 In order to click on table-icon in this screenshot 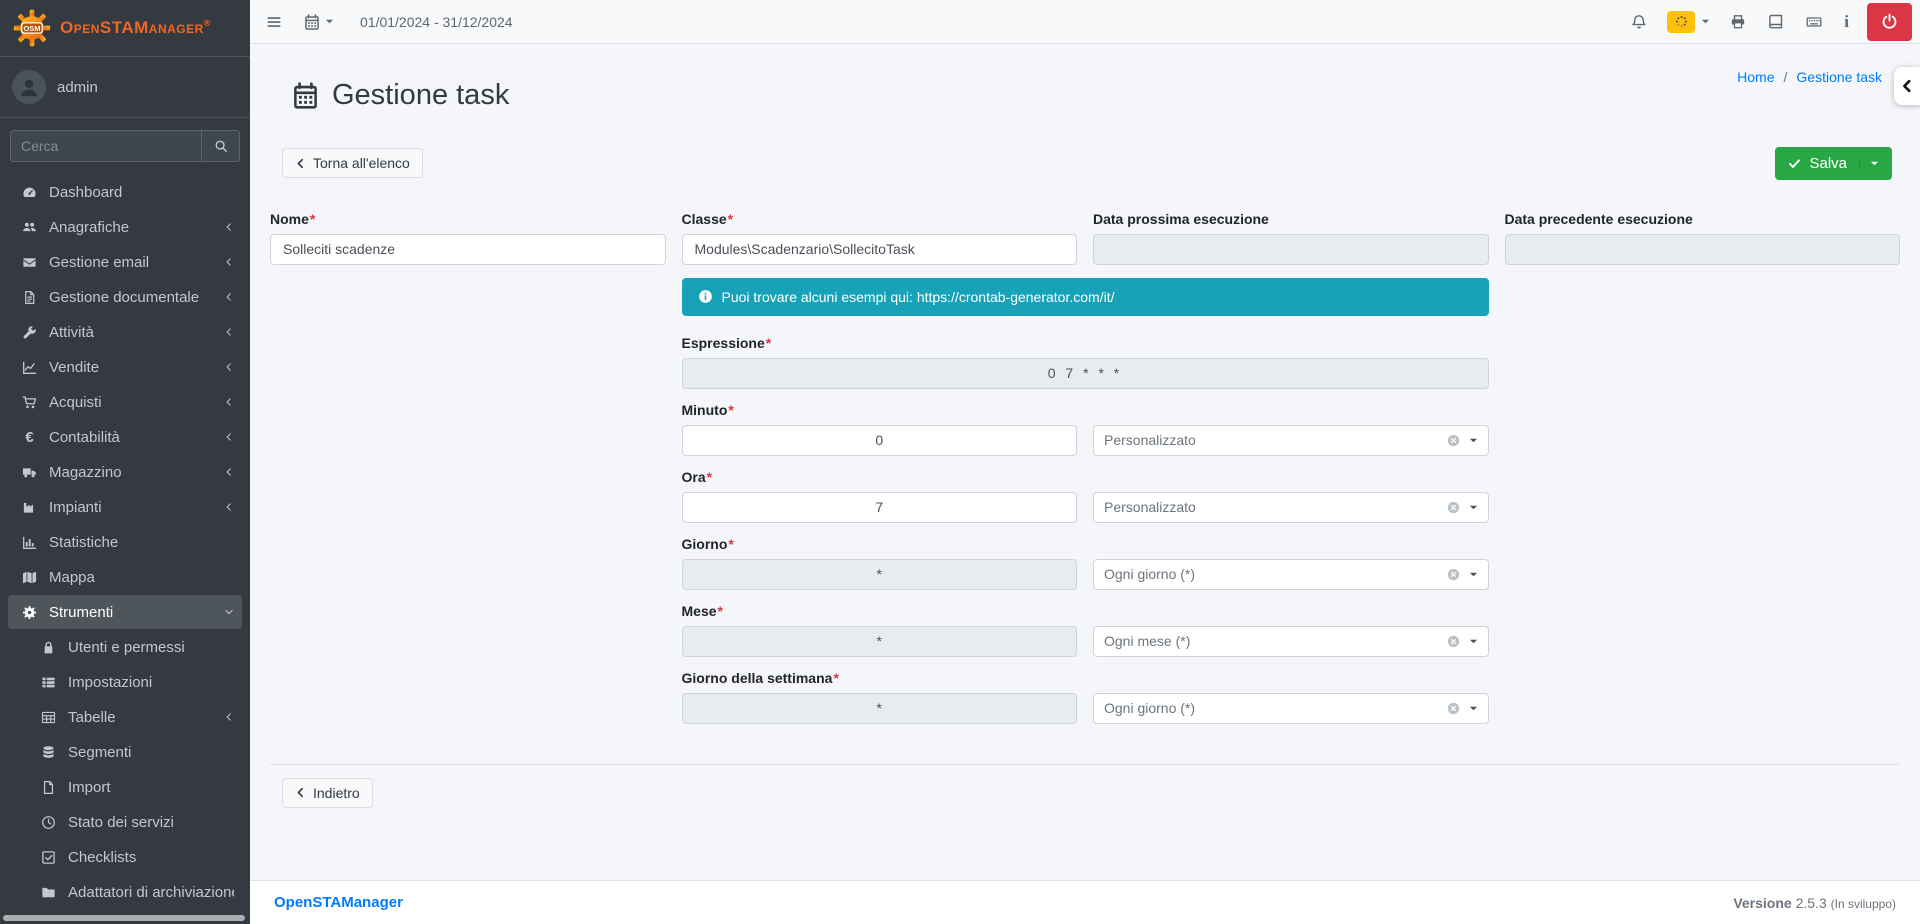, I will do `click(48, 717)`.